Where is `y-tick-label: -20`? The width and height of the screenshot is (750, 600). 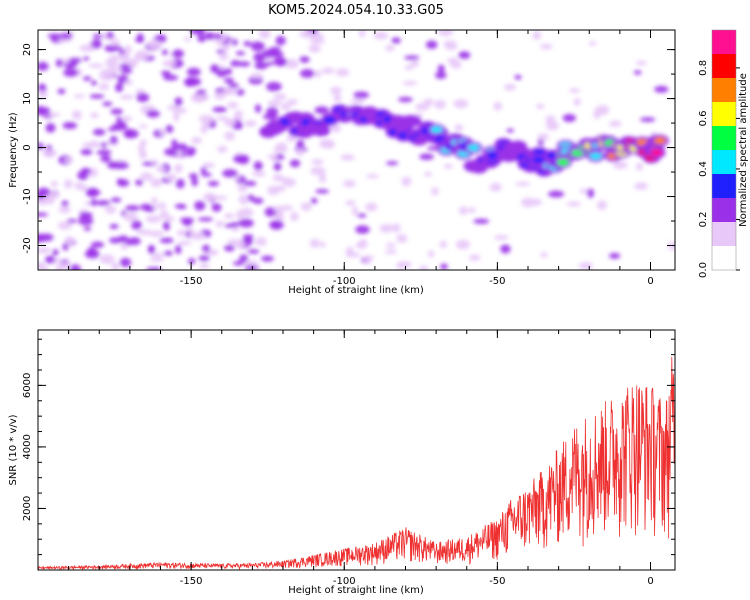 y-tick-label: -20 is located at coordinates (27, 245).